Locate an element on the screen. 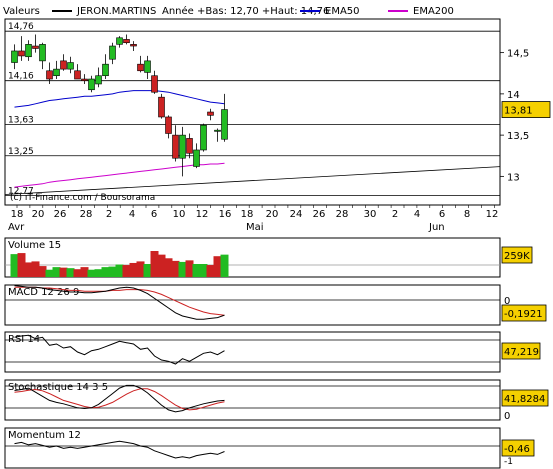 This screenshot has width=553, height=469. price-level-label: 14,16 is located at coordinates (21, 77).